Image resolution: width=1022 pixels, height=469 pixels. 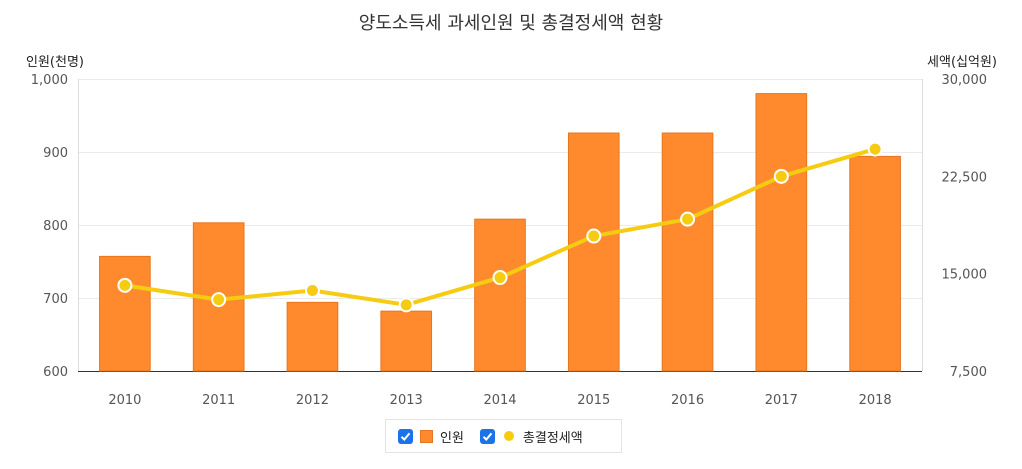 What do you see at coordinates (965, 177) in the screenshot?
I see `right-tick-label: 22,500` at bounding box center [965, 177].